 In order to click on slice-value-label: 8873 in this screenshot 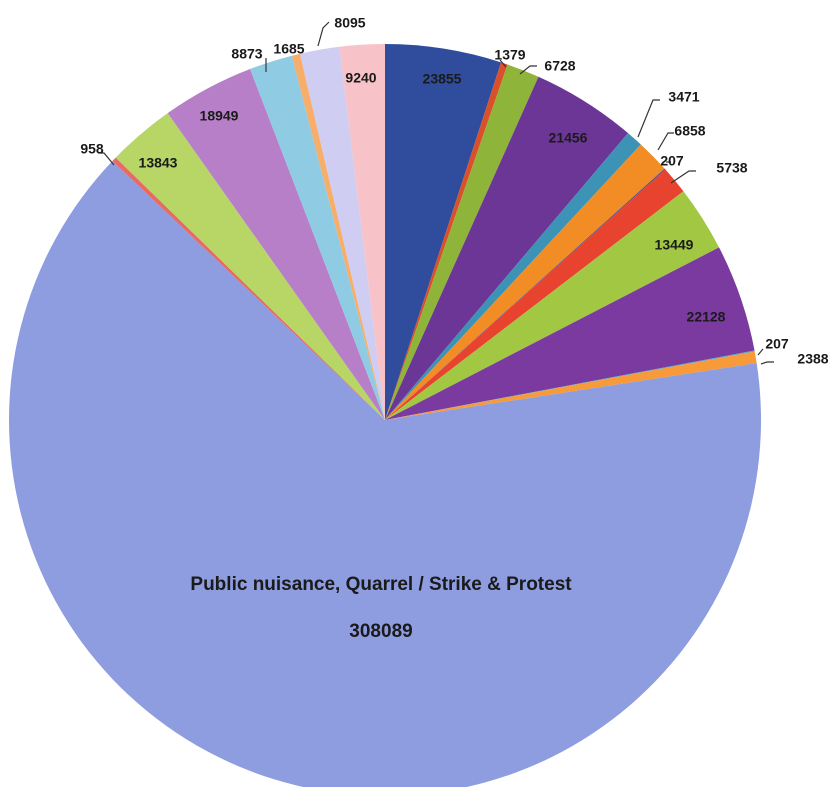, I will do `click(246, 54)`.